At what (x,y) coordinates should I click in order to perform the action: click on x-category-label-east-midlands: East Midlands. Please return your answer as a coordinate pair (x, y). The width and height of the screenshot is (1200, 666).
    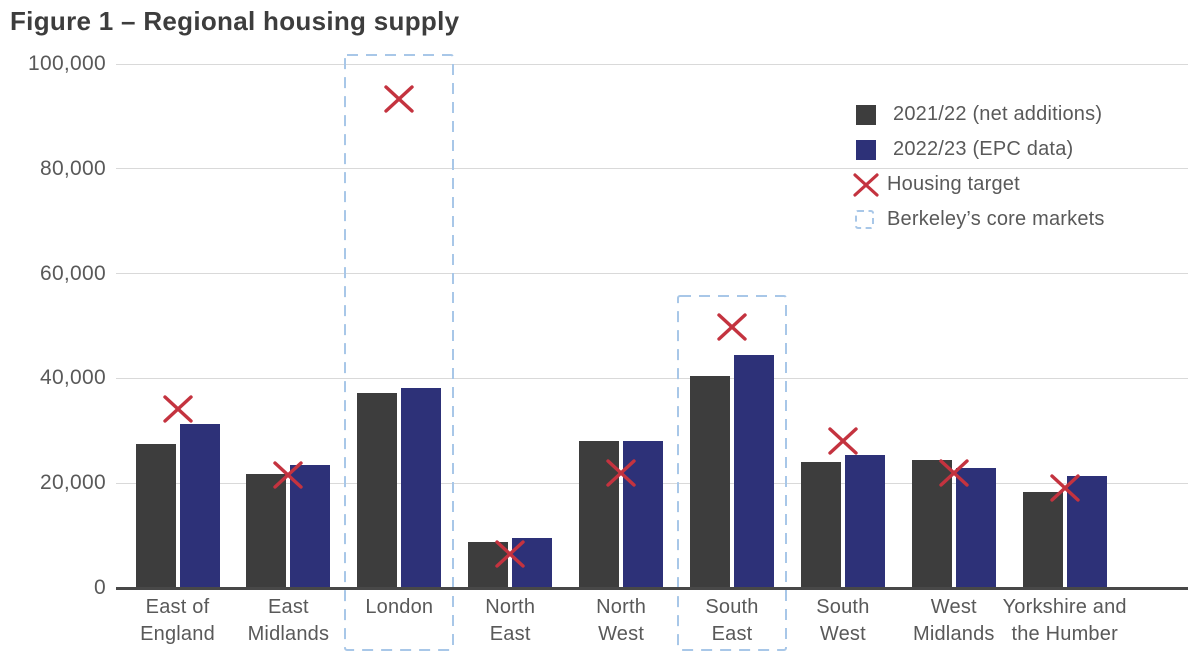
    Looking at the image, I should click on (288, 621).